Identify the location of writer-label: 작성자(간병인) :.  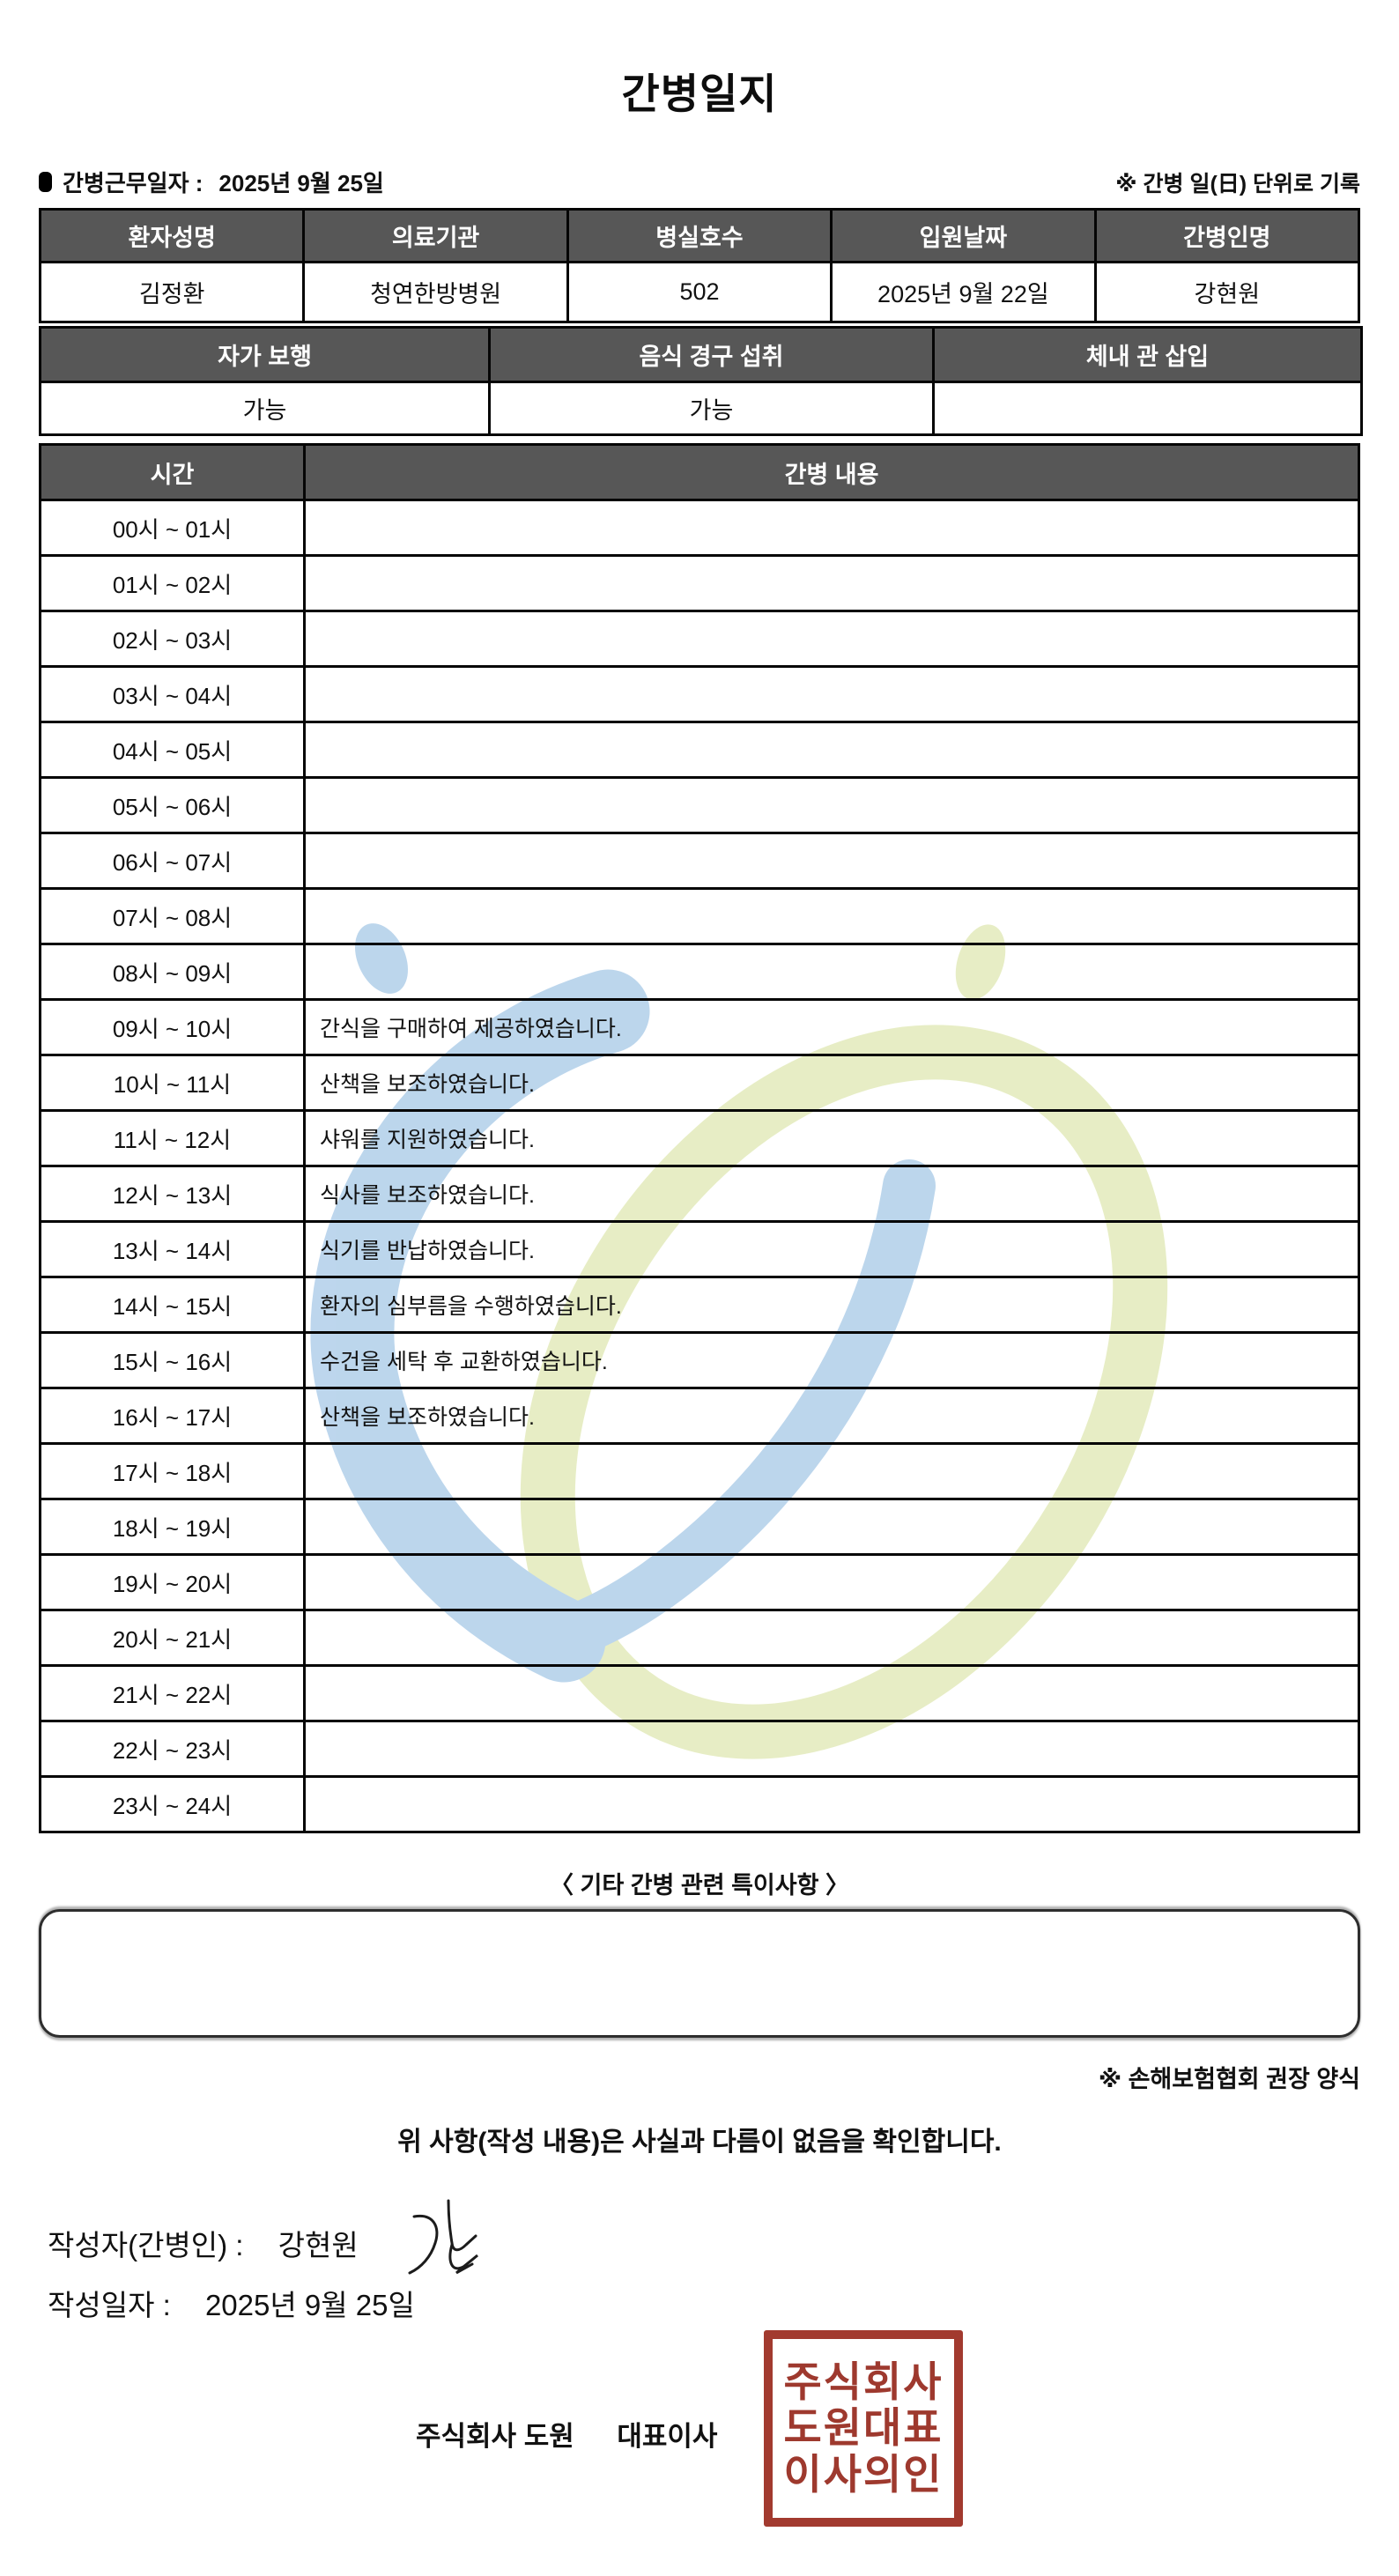
(146, 2245).